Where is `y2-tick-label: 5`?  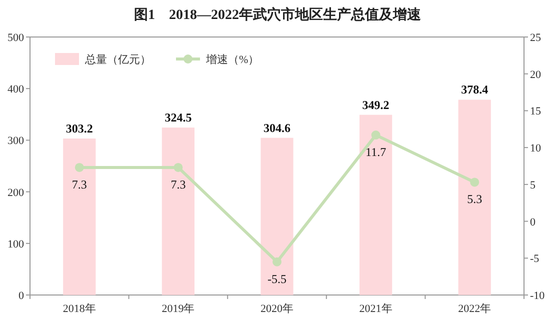 y2-tick-label: 5 is located at coordinates (533, 185).